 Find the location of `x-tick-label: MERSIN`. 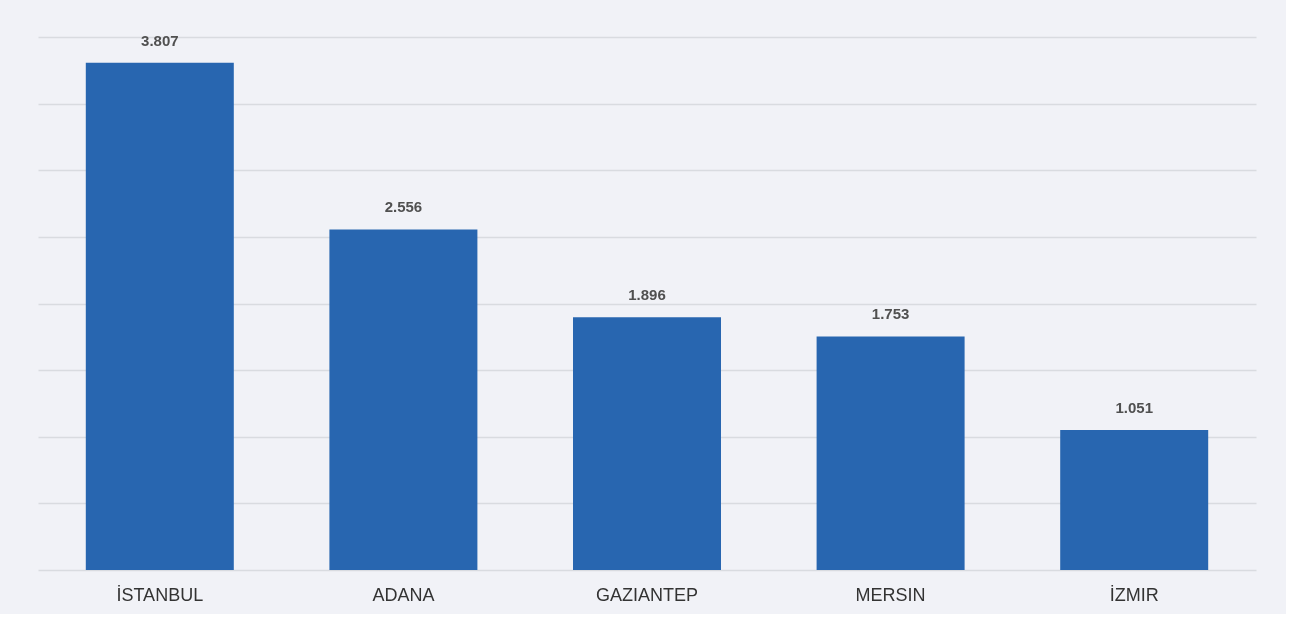

x-tick-label: MERSIN is located at coordinates (890, 594).